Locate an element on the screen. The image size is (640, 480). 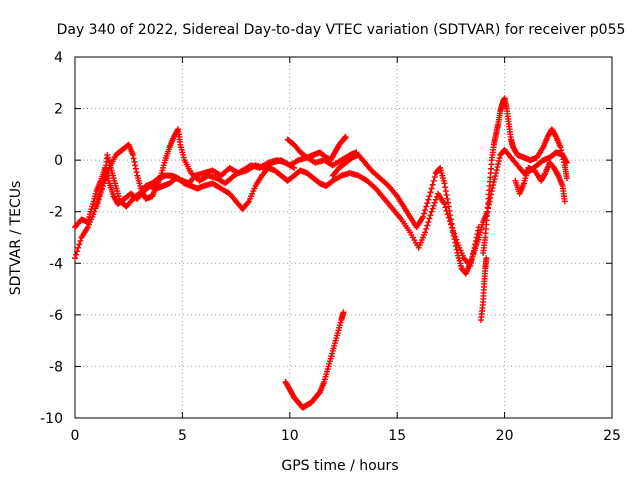
series-track-h is located at coordinates (540, 182).